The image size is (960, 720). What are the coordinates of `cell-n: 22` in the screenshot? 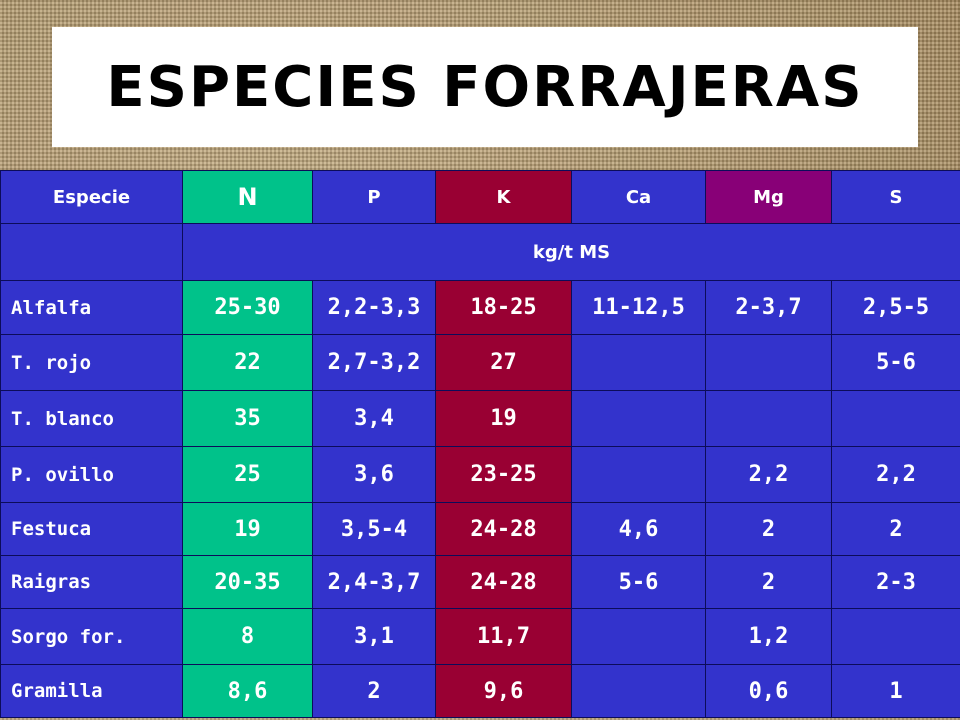 It's located at (247, 362).